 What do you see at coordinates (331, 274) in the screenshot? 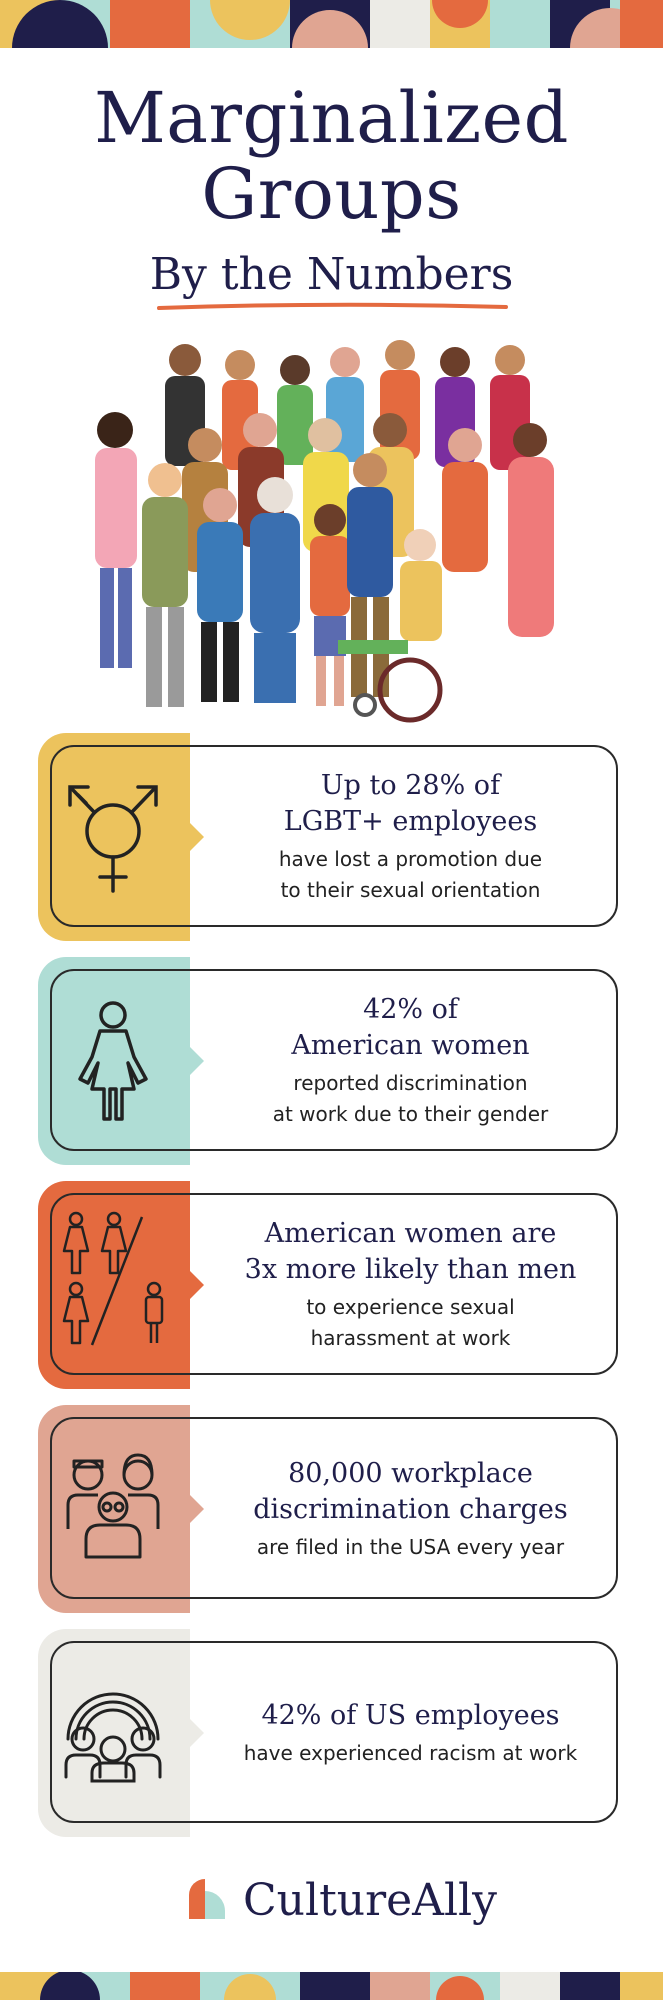
I see `page-subtitle: By the Numbers` at bounding box center [331, 274].